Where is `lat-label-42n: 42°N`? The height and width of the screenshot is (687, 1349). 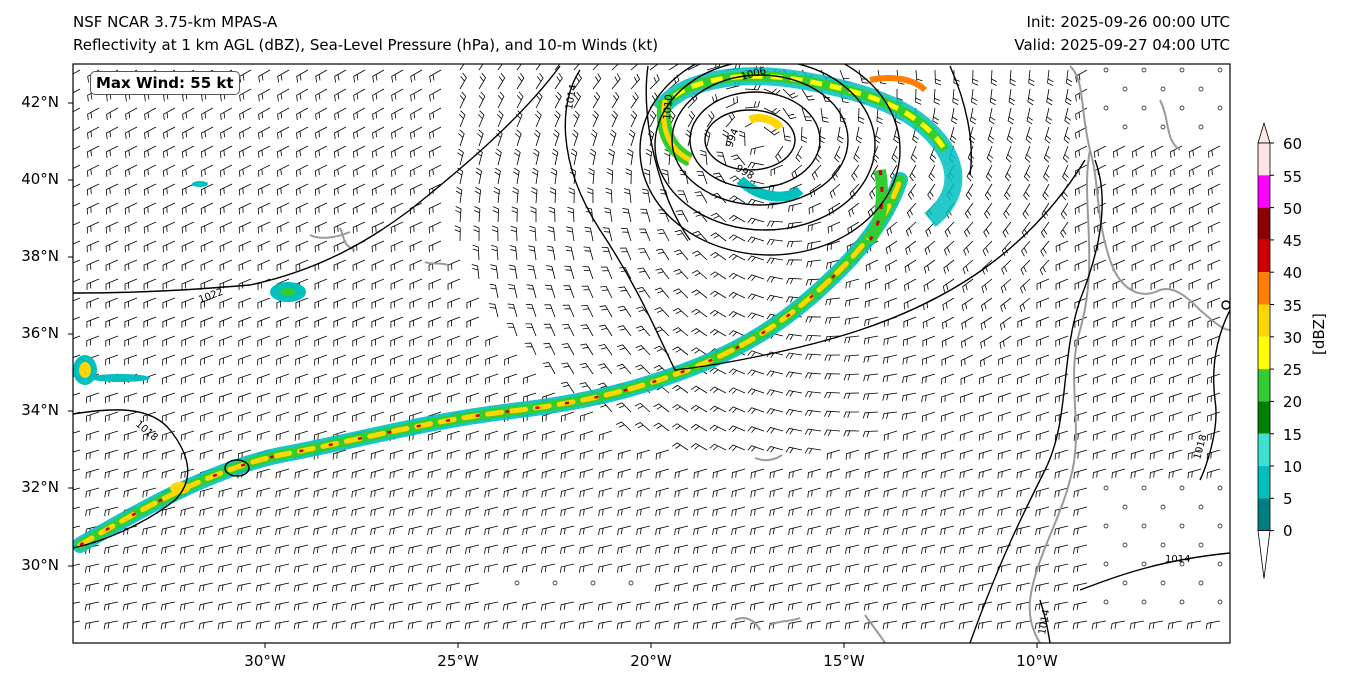 lat-label-42n: 42°N is located at coordinates (40, 102).